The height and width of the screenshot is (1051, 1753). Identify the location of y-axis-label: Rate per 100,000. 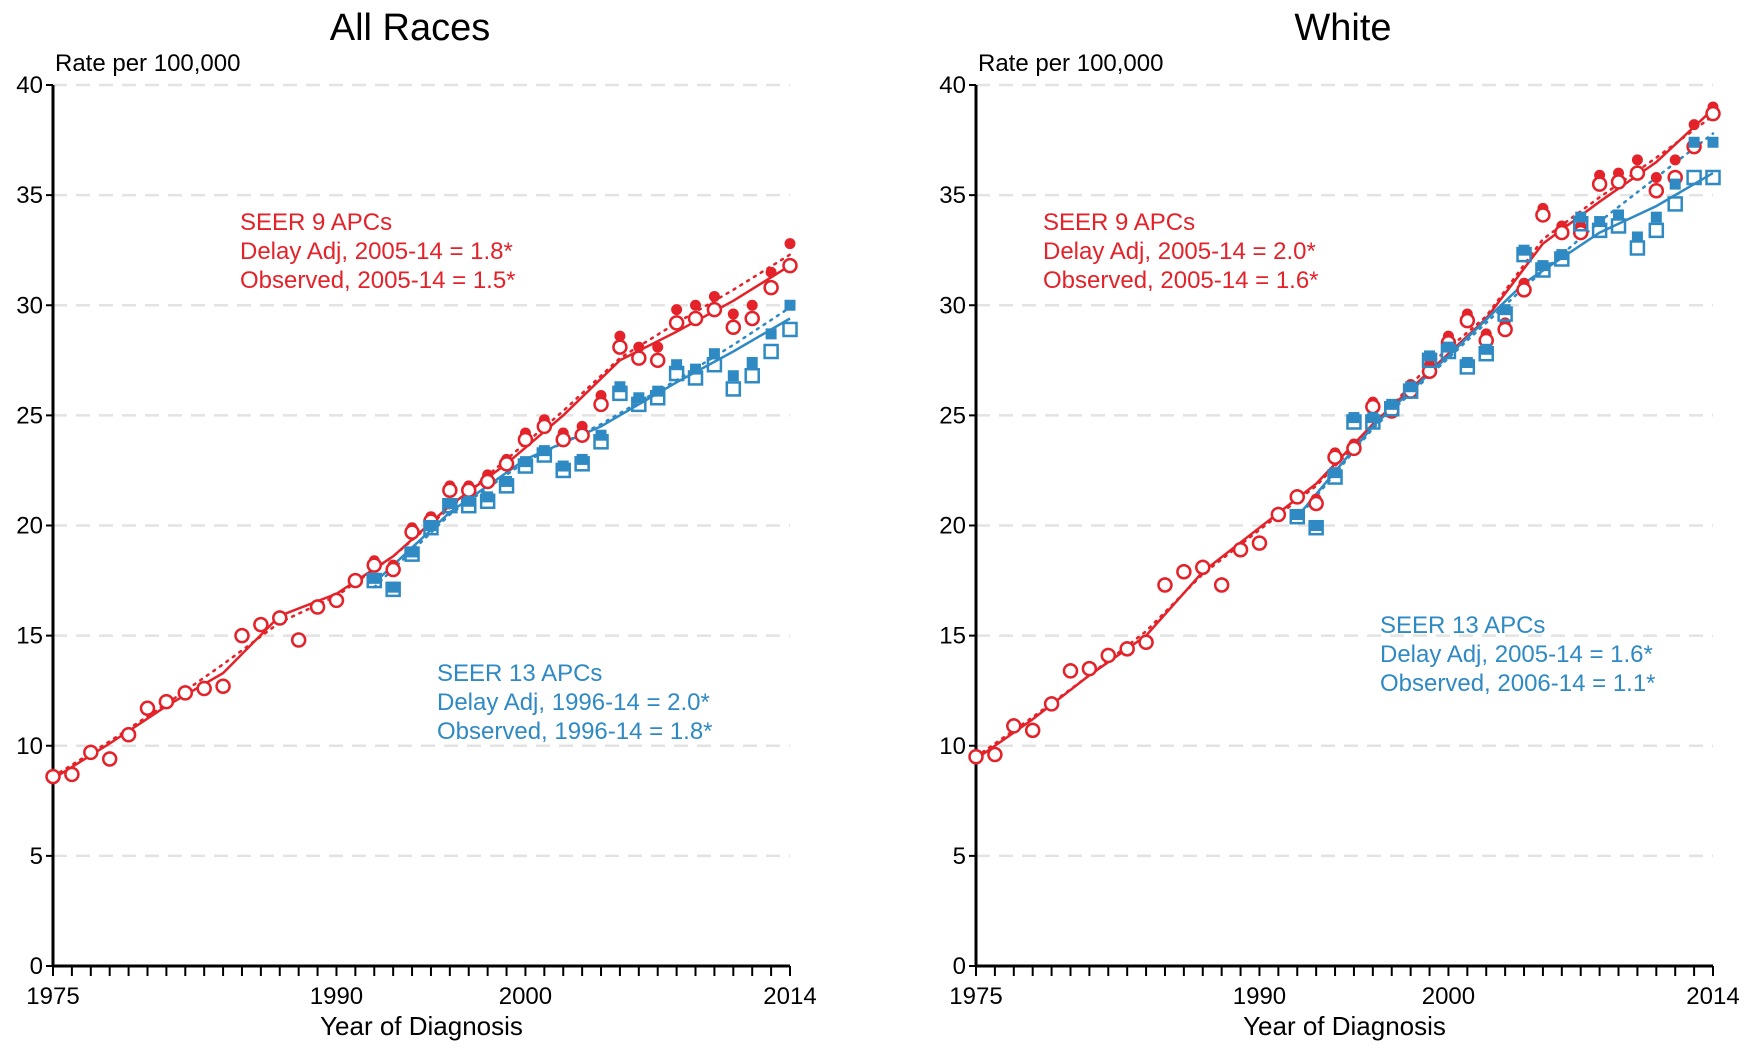
(147, 63).